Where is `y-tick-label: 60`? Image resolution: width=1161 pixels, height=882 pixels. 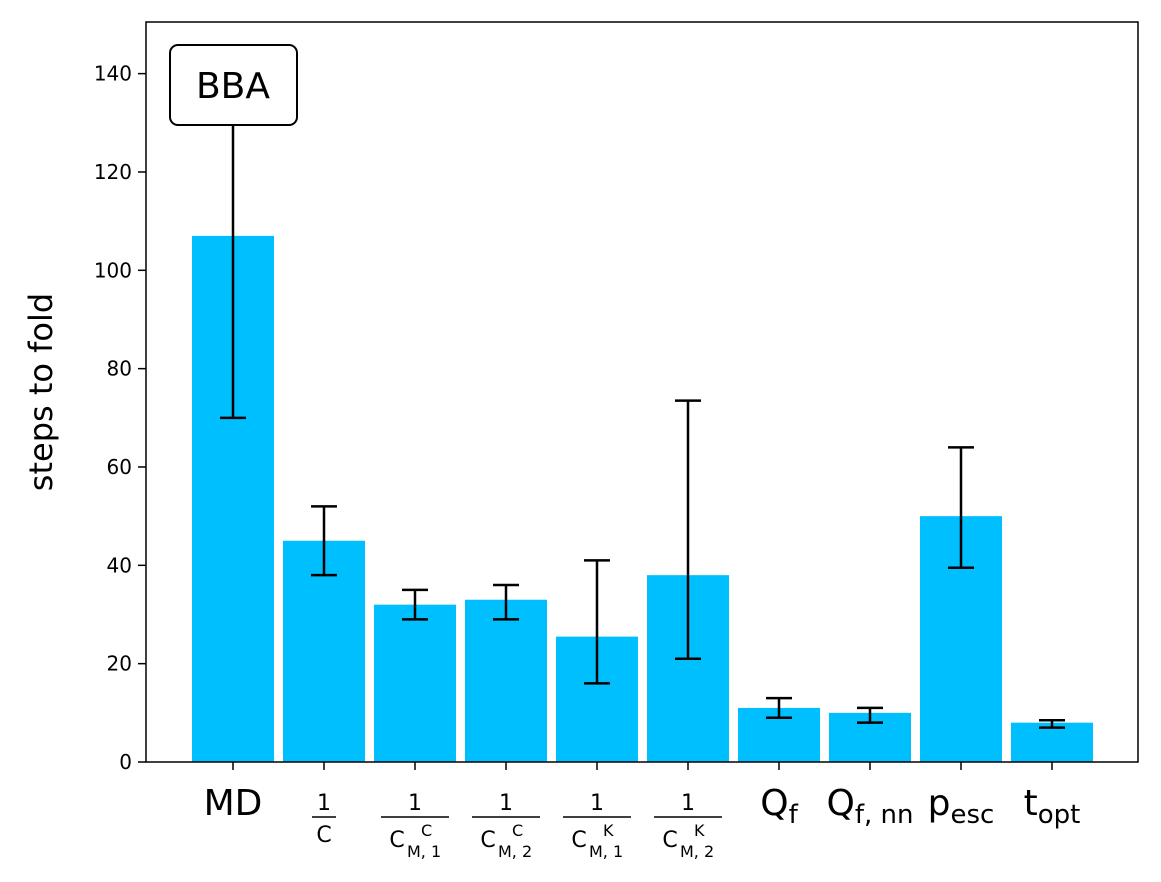 y-tick-label: 60 is located at coordinates (119, 467).